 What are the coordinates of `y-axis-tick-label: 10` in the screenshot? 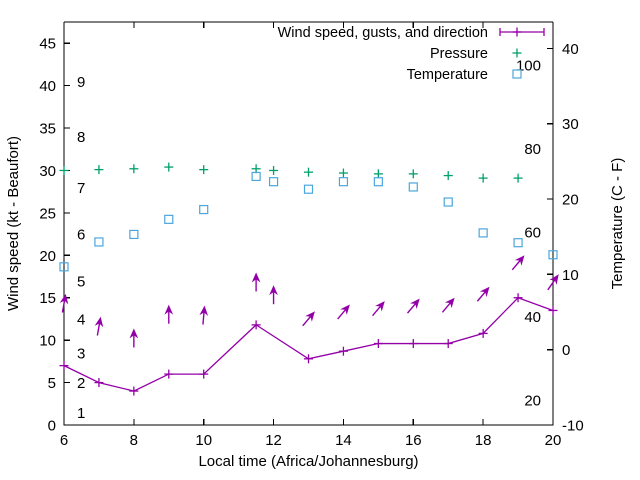 It's located at (47, 341).